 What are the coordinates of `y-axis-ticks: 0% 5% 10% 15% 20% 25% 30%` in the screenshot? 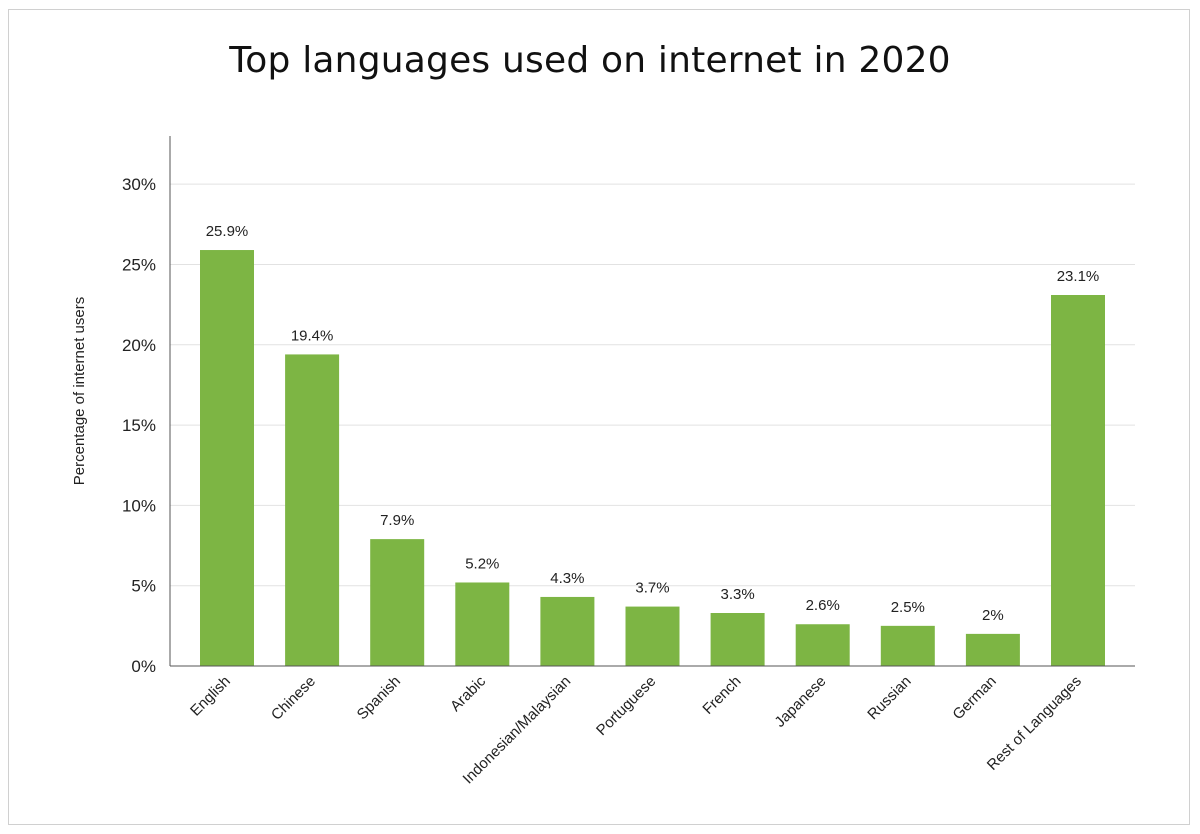 It's located at (139, 425).